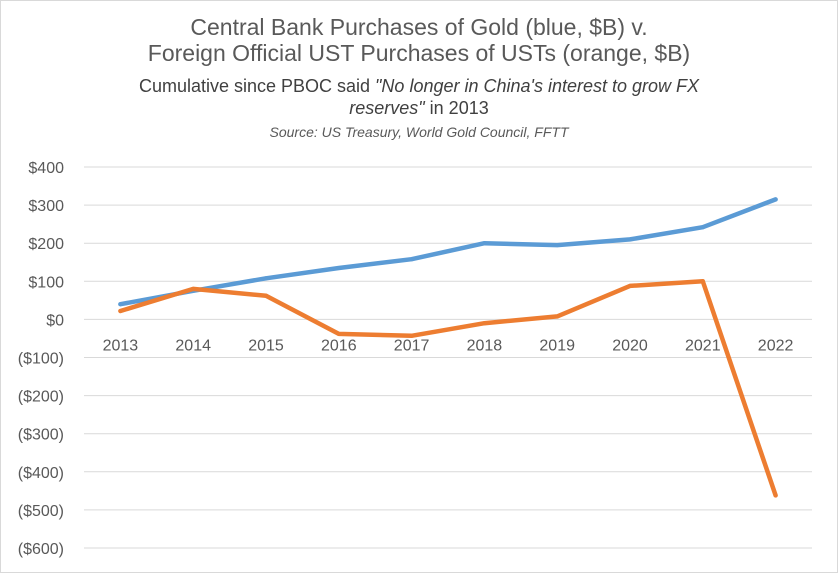 The image size is (838, 573). What do you see at coordinates (485, 345) in the screenshot?
I see `x-tick-label: 2018` at bounding box center [485, 345].